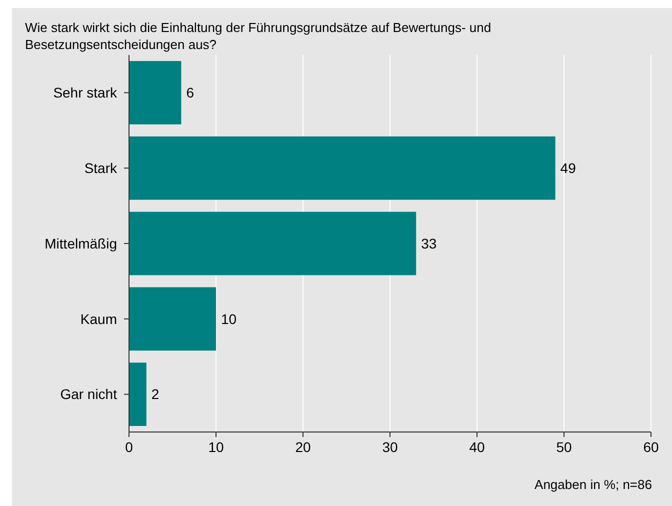 Image resolution: width=672 pixels, height=506 pixels. What do you see at coordinates (477, 447) in the screenshot?
I see `x-tick-label: 40` at bounding box center [477, 447].